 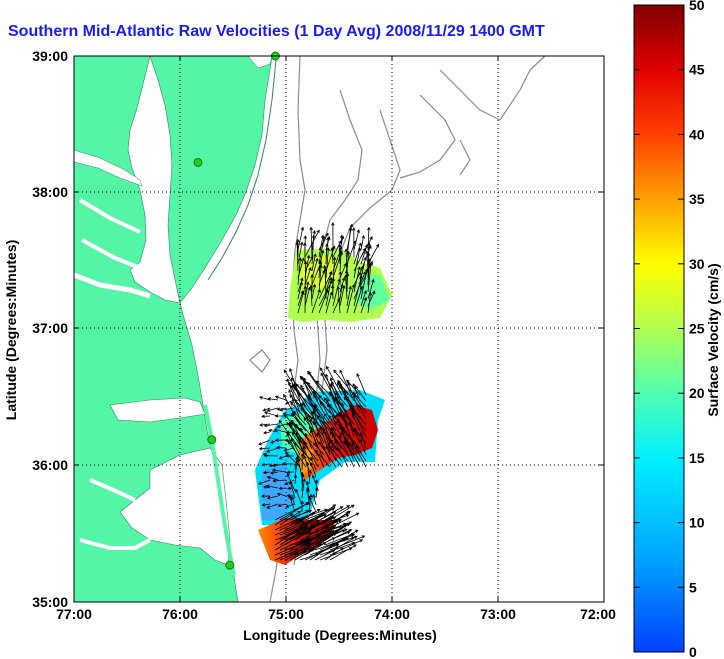 I want to click on barrier-islands, so click(x=242, y=170).